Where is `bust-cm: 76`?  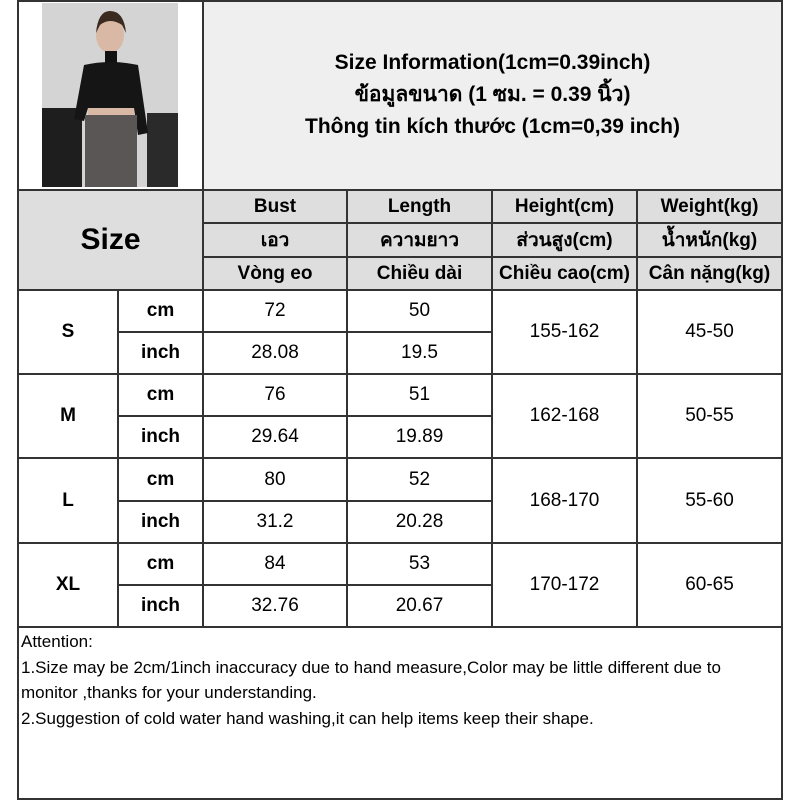
bust-cm: 76 is located at coordinates (275, 394).